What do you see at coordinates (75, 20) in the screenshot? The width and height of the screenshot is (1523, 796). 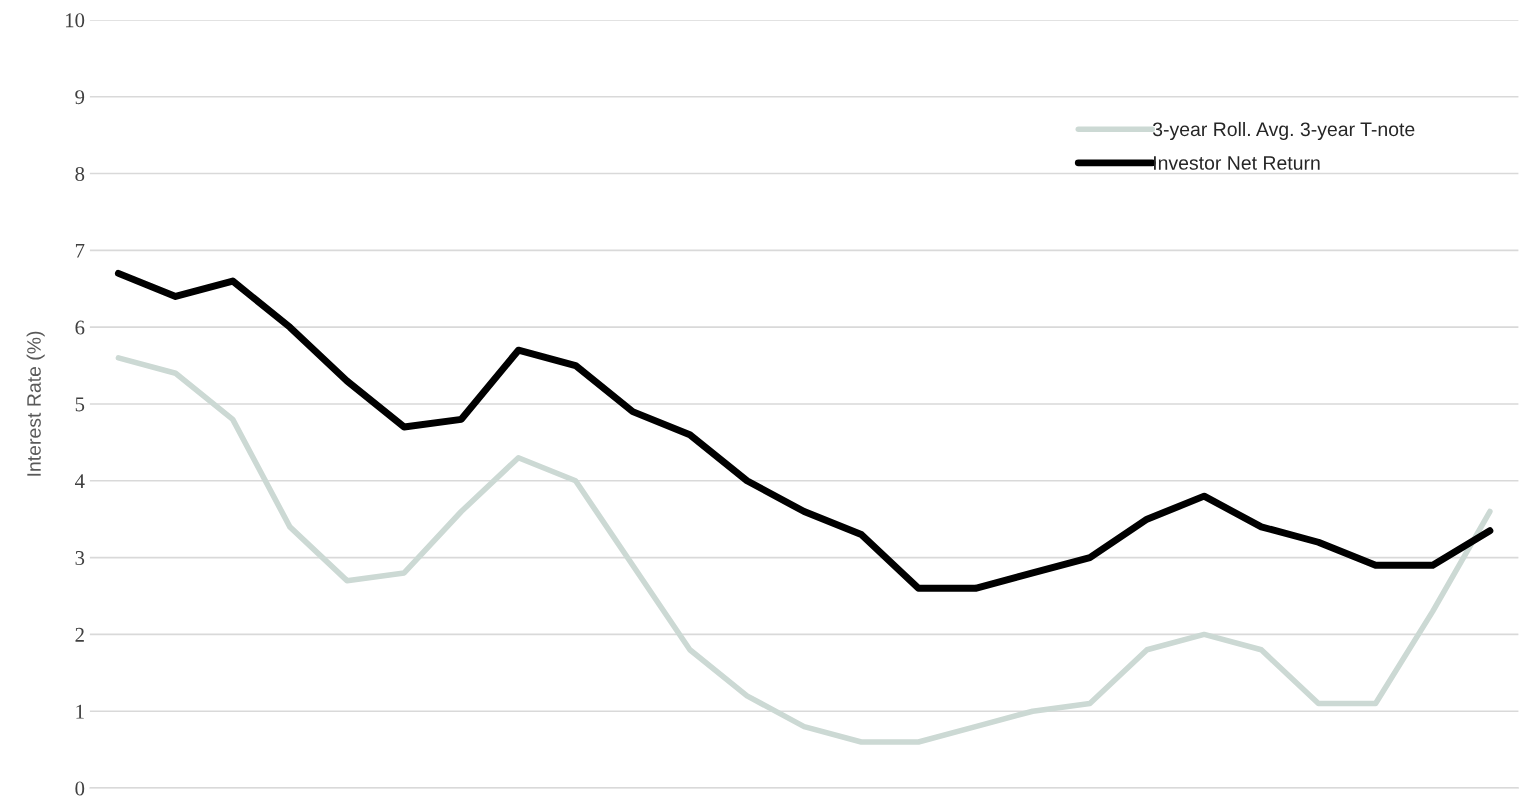 I see `y-tick-label: 10` at bounding box center [75, 20].